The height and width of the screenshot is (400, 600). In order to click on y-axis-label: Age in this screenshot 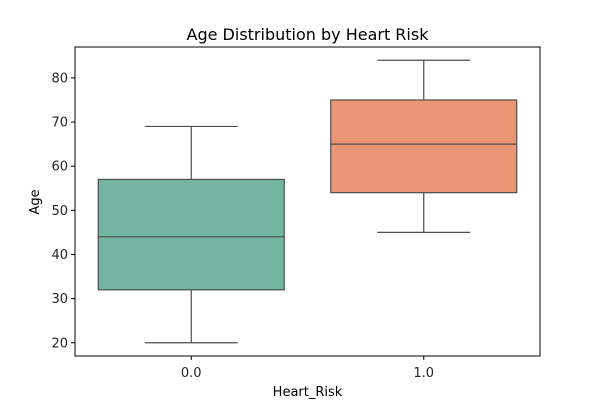, I will do `click(35, 201)`.